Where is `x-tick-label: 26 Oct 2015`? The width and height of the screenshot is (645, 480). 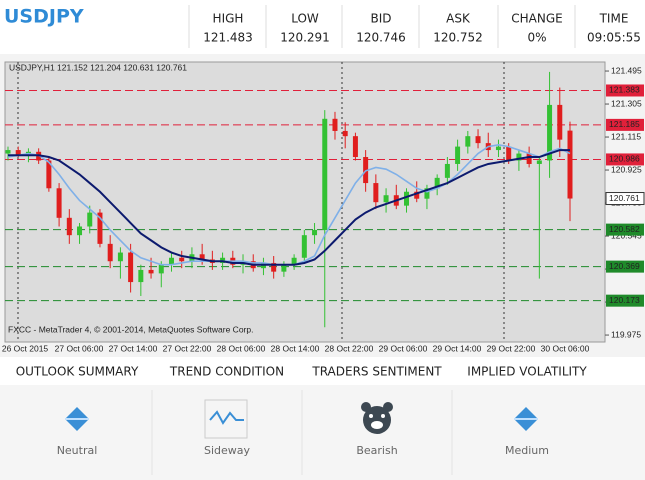 x-tick-label: 26 Oct 2015 is located at coordinates (25, 348).